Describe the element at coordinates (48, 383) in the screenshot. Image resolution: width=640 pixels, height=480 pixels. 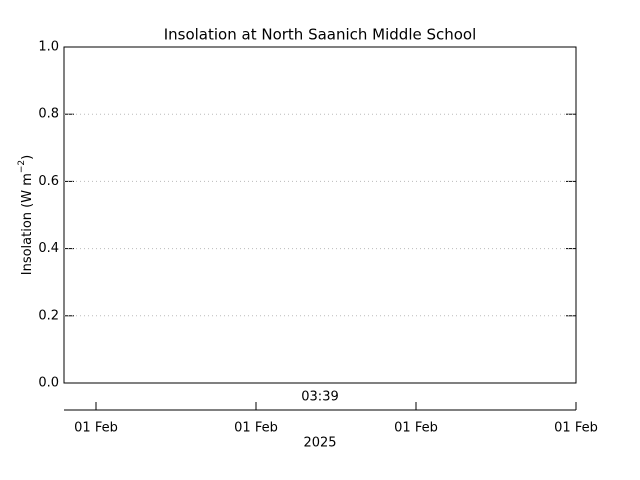
I see `y-tick-label: 0.0` at that location.